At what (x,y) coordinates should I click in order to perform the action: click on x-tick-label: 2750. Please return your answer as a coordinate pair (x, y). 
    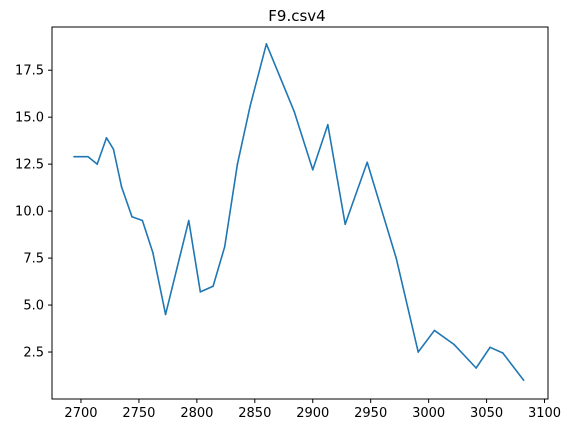
    Looking at the image, I should click on (138, 413).